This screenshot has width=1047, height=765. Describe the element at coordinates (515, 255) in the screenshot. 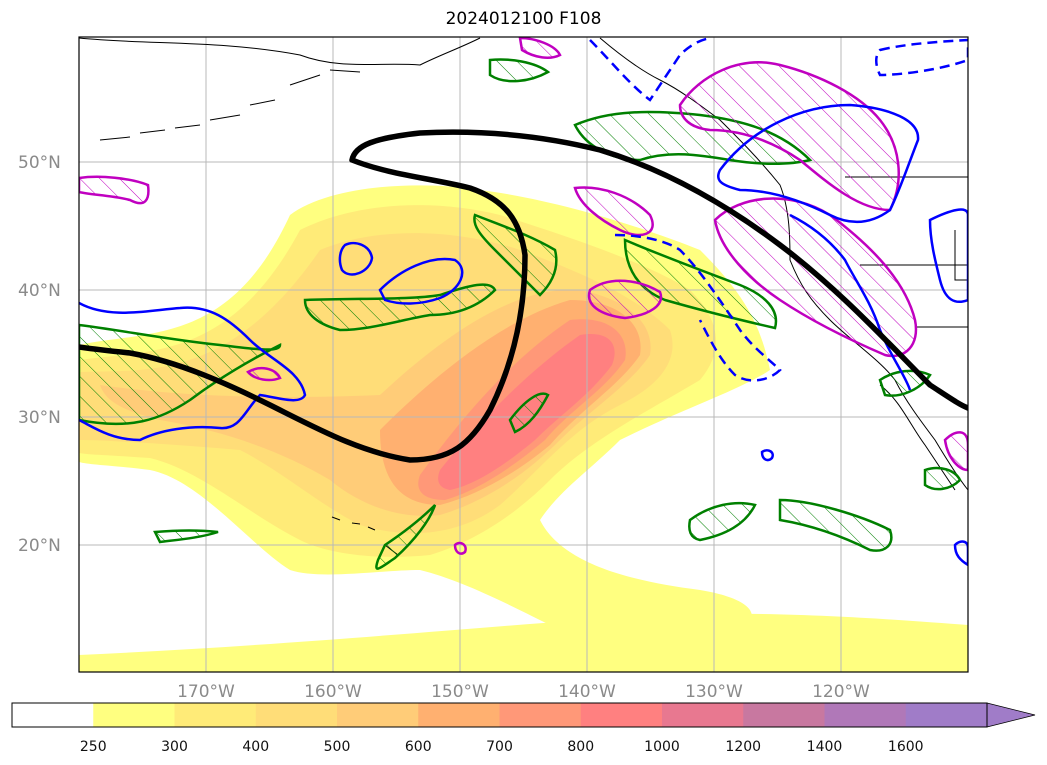

I see `green-region-north` at that location.